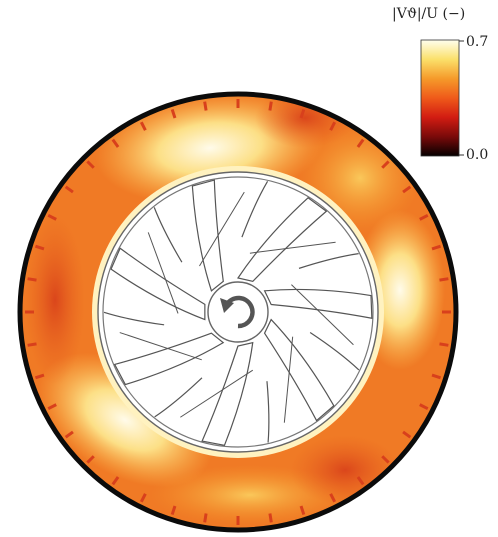 This screenshot has width=498, height=537. I want to click on colorbar-title: |Vϑ|/U (−), so click(429, 14).